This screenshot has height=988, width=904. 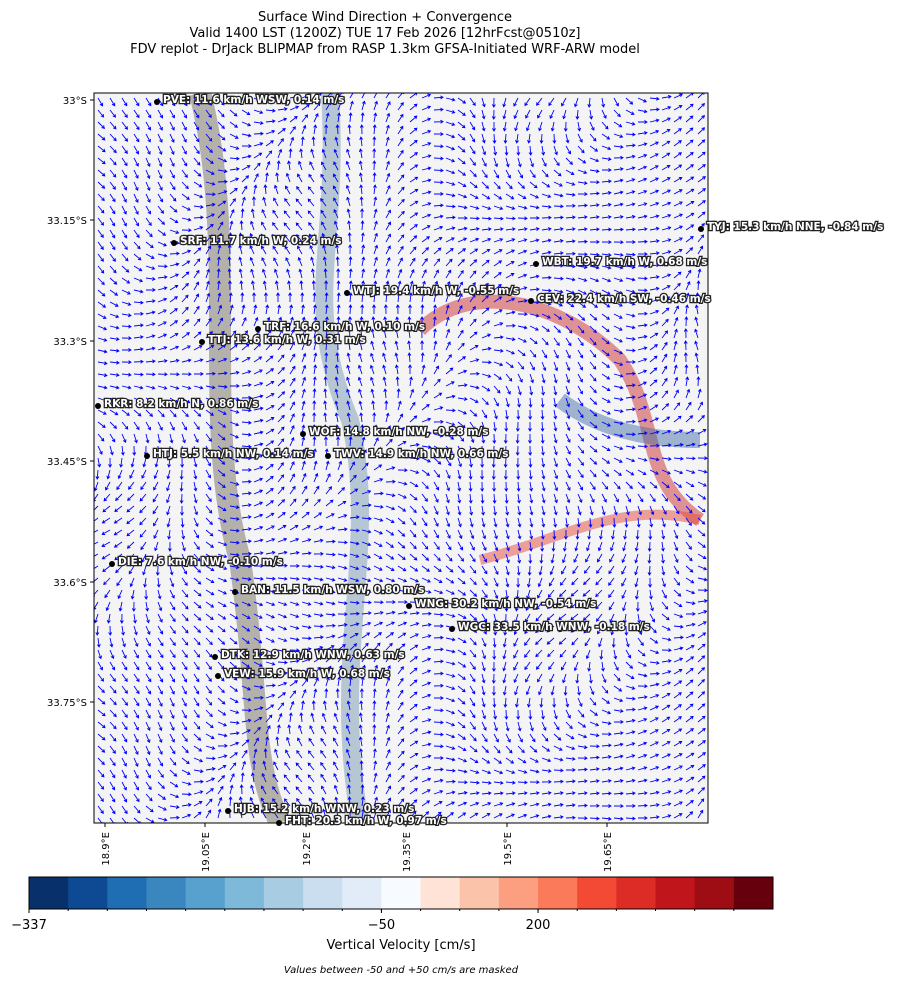 What do you see at coordinates (181, 404) in the screenshot?
I see `station-label: RKR: 8.2 km/h N, 0.86 m/s` at bounding box center [181, 404].